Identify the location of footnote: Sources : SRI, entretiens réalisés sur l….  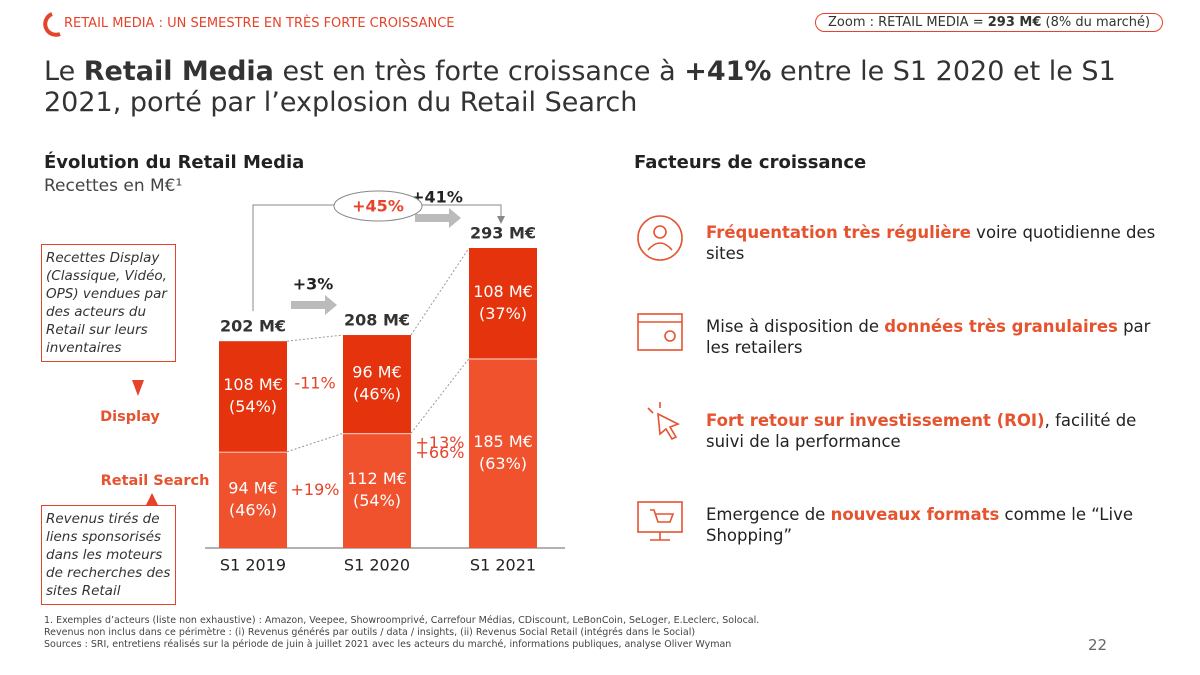
(388, 644).